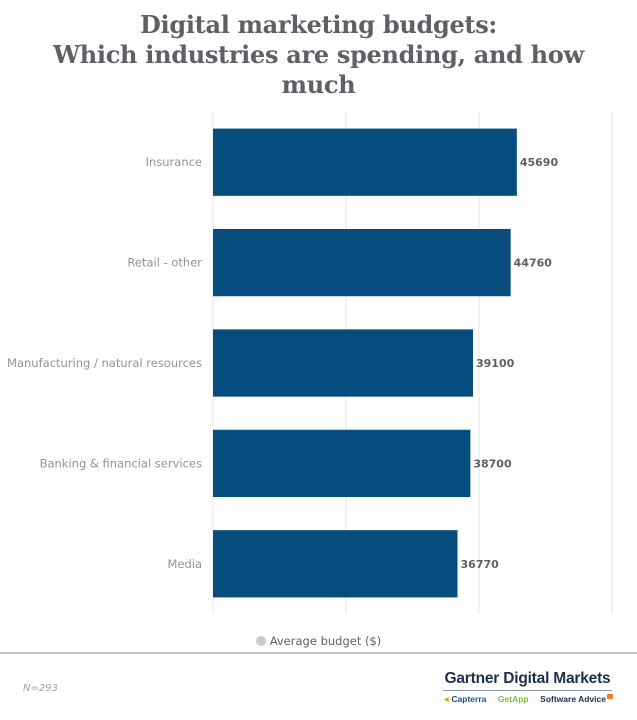  Describe the element at coordinates (539, 162) in the screenshot. I see `data-label: 45690` at that location.